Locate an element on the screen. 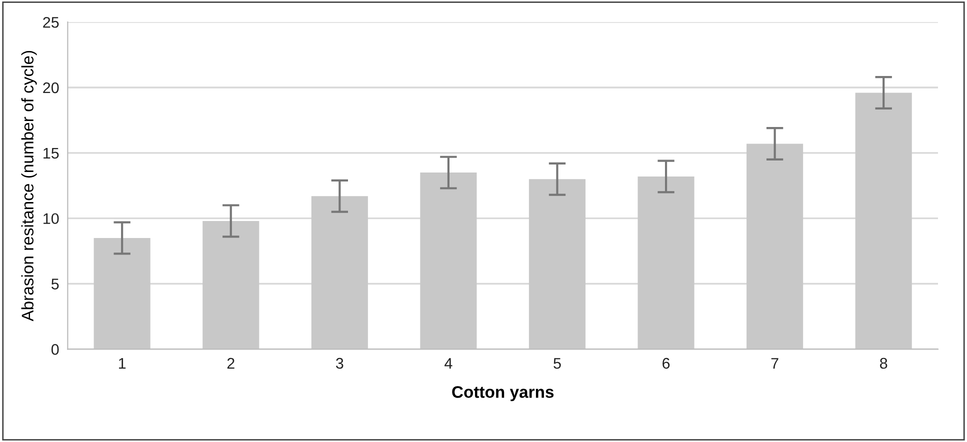  y-tick-label: 15 is located at coordinates (51, 153).